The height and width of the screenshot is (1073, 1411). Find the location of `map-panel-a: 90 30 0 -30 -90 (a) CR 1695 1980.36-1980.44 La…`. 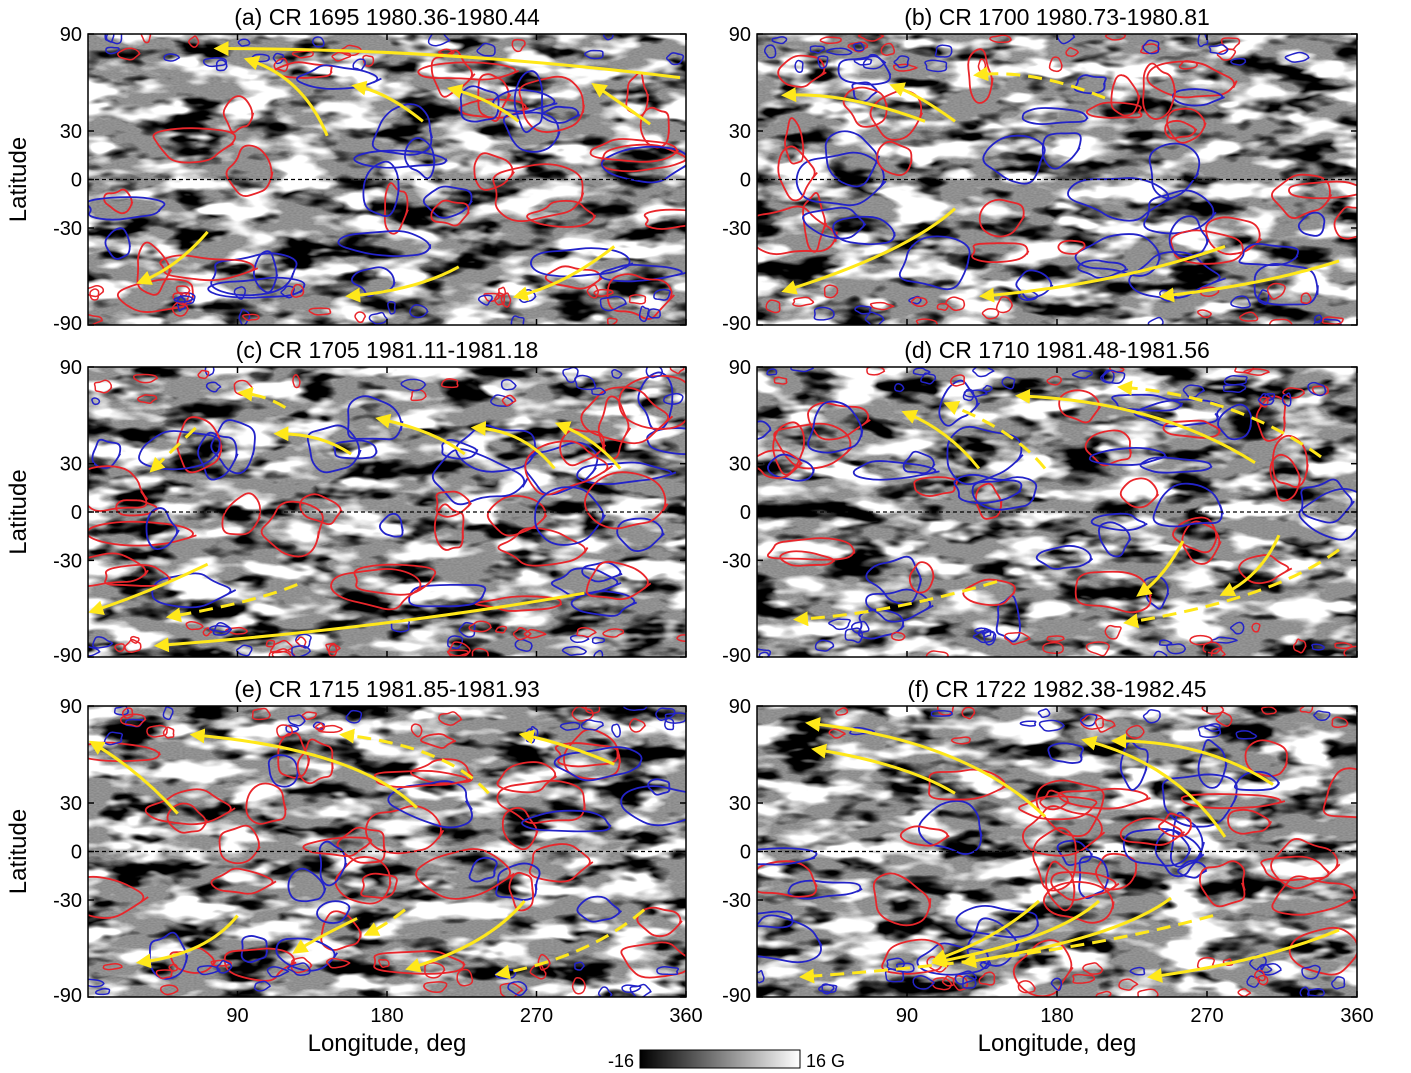

map-panel-a: 90 30 0 -30 -90 (a) CR 1695 1980.36-1980.44 La… is located at coordinates (346, 169).